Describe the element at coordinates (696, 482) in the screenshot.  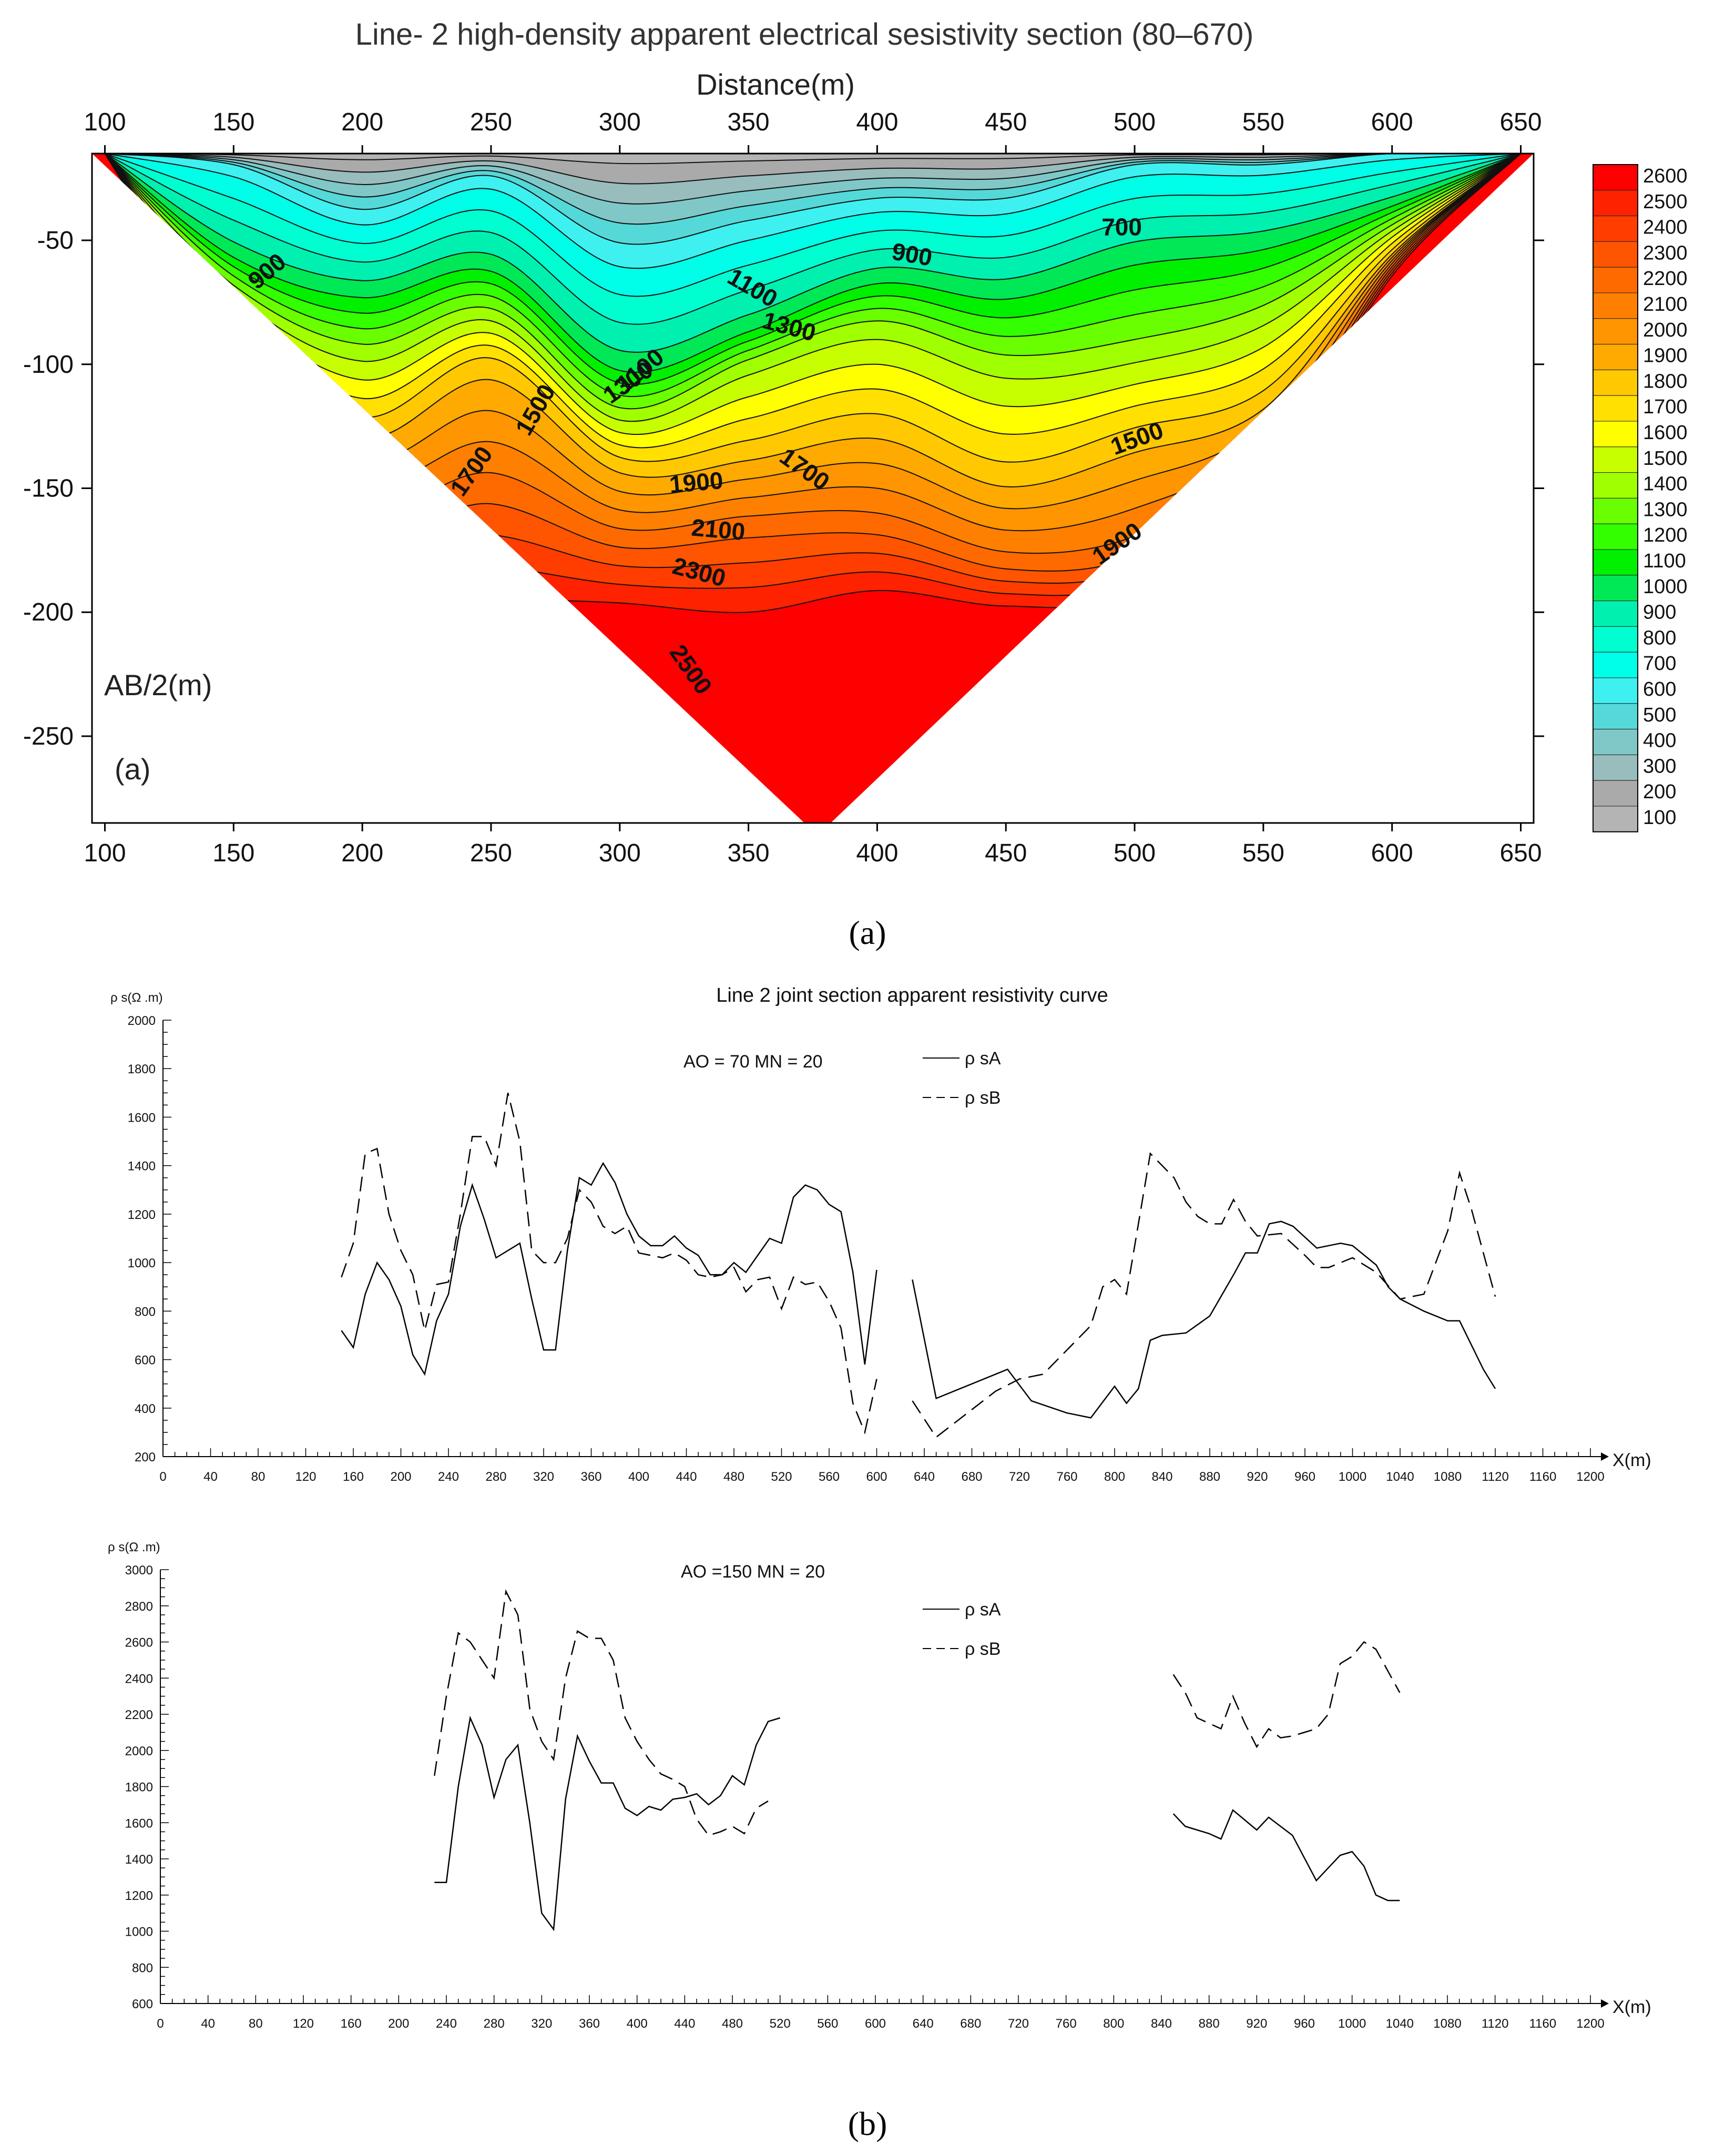
I see `contour-label: 1900` at that location.